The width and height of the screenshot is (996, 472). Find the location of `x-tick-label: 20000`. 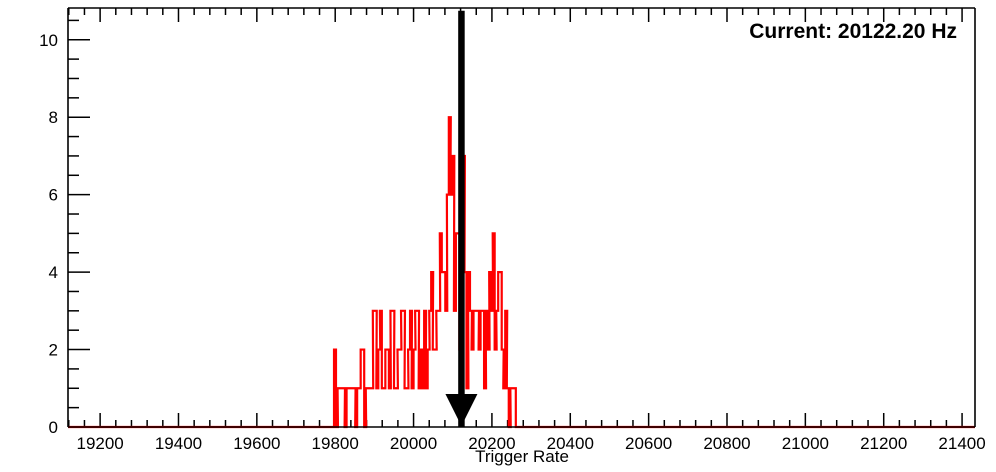

x-tick-label: 20000 is located at coordinates (413, 443).